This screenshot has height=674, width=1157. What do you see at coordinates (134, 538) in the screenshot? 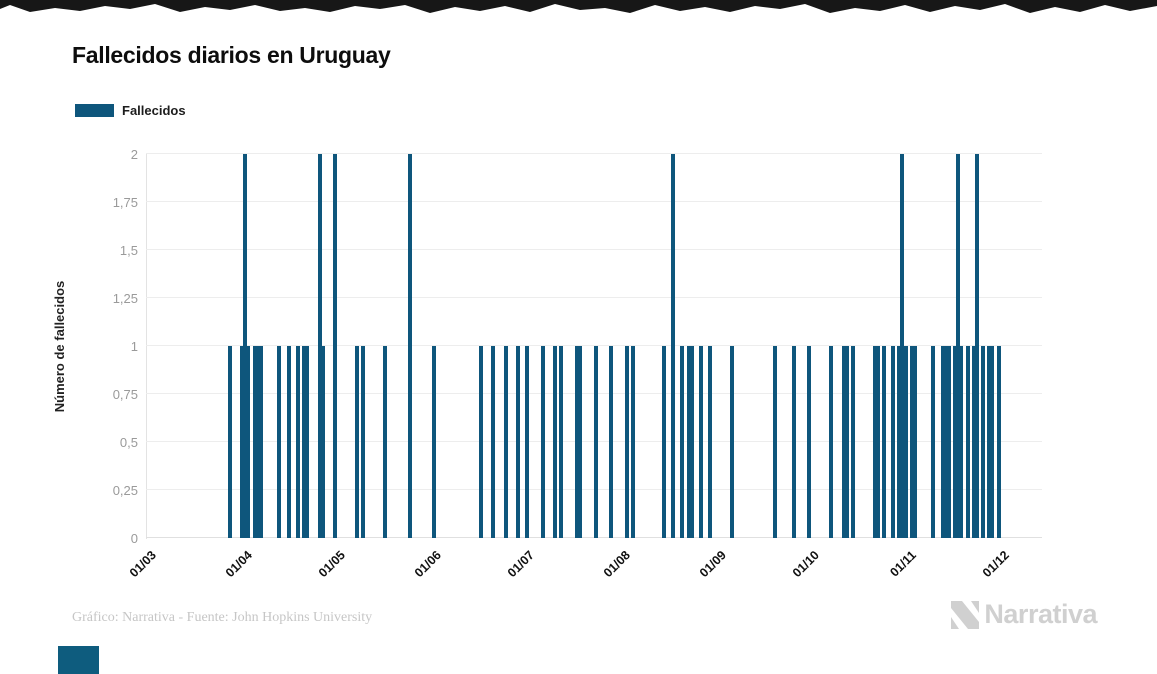
I see `y-tick-label: 0` at bounding box center [134, 538].